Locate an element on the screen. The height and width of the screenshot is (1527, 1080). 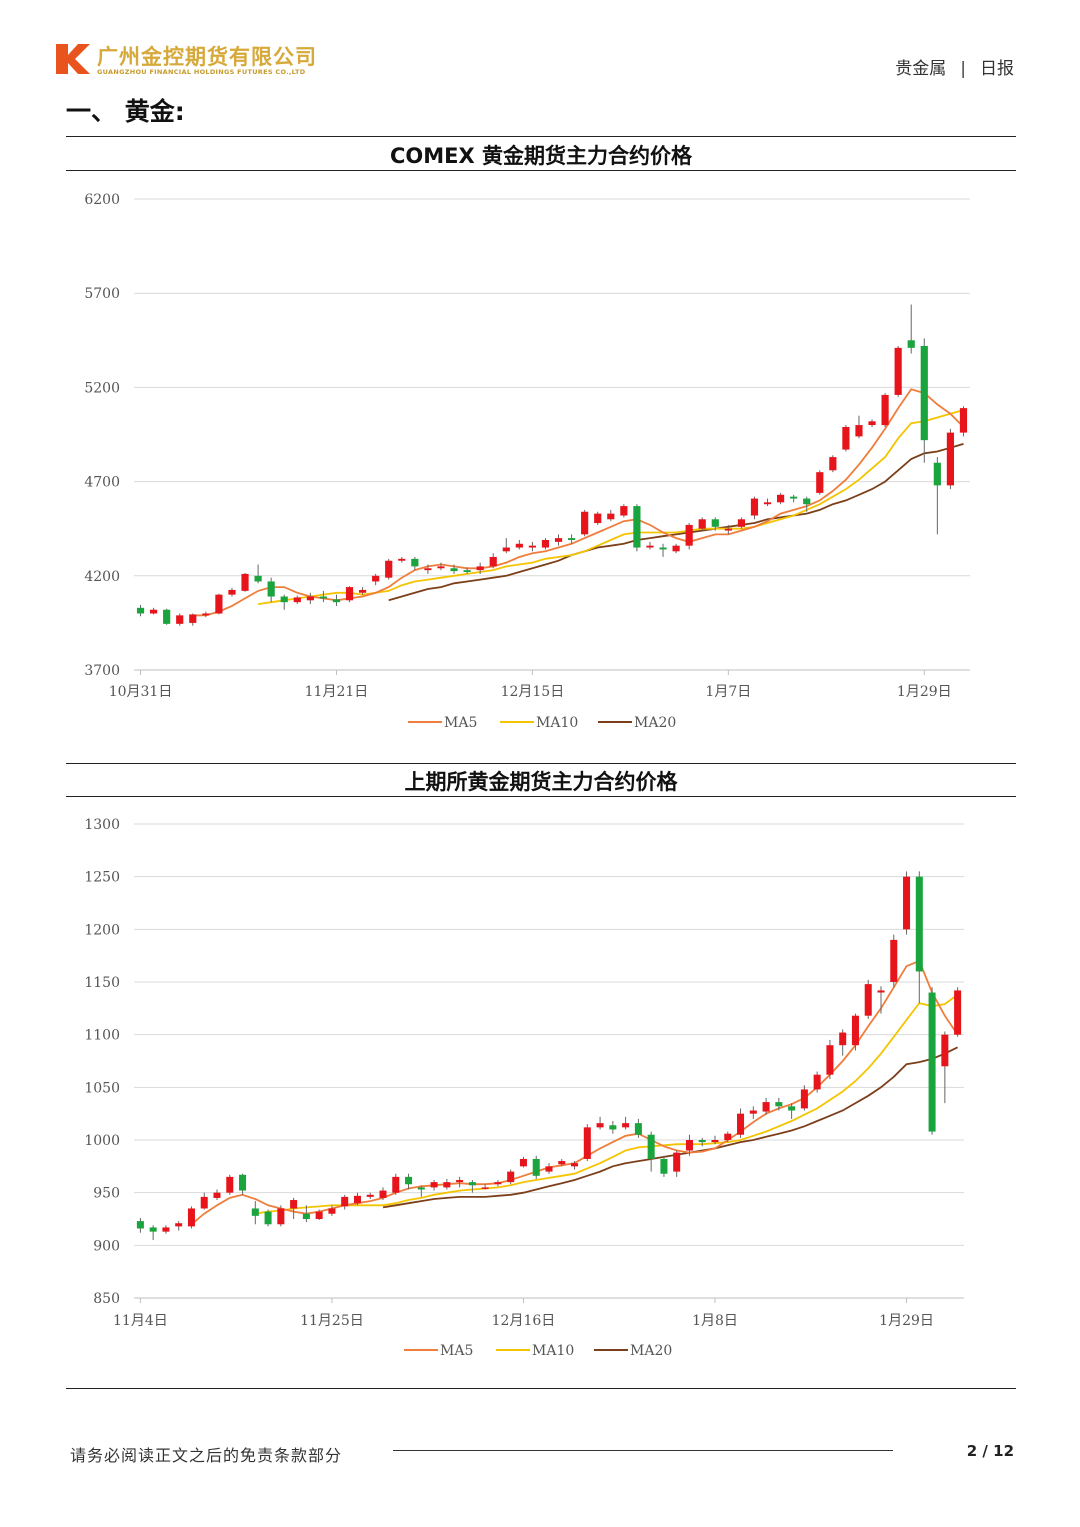
x-tick-label: 1月7日 is located at coordinates (728, 692).